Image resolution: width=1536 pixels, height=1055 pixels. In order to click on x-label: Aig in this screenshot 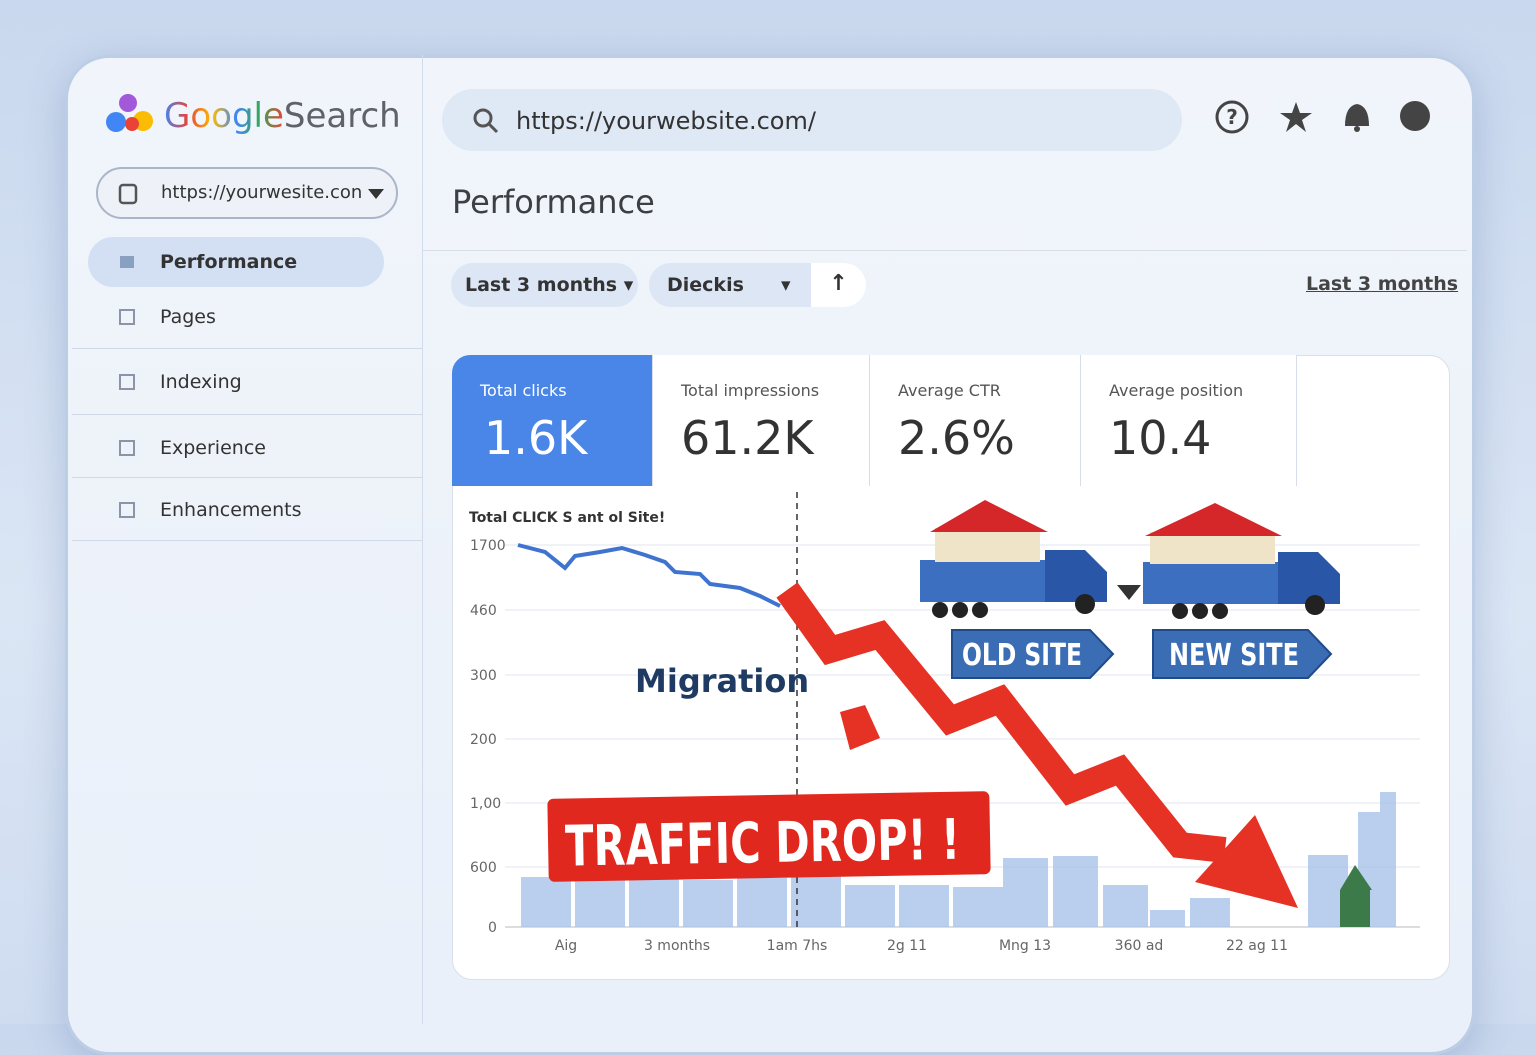, I will do `click(566, 946)`.